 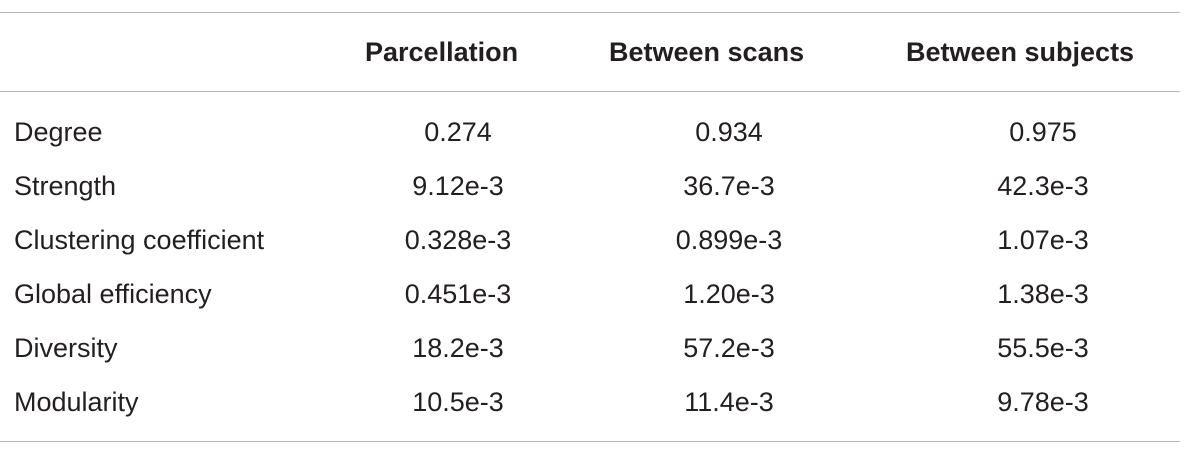 I want to click on table-row-degree: Degree 0.274 0.934 0.975, so click(x=590, y=132).